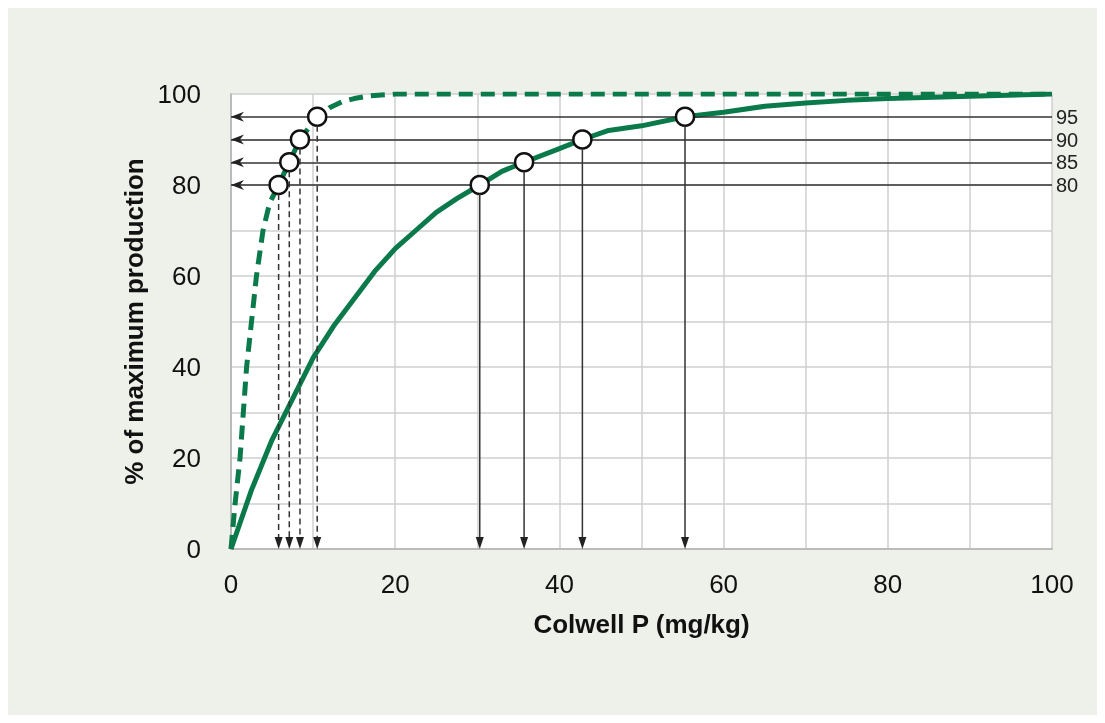 The image size is (1105, 723). Describe the element at coordinates (186, 367) in the screenshot. I see `y-tick-label: 40` at that location.